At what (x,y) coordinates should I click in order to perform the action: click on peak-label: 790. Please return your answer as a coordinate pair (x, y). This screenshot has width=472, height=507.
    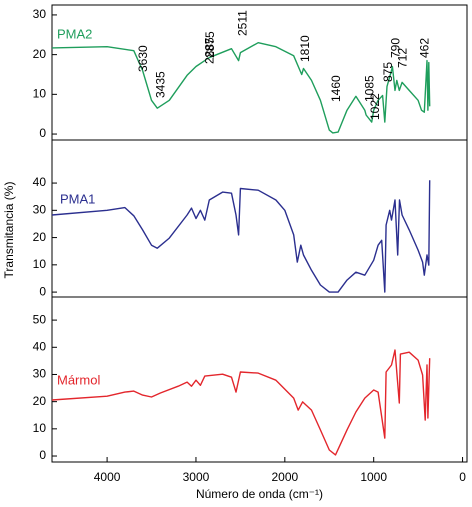
    Looking at the image, I should click on (396, 48).